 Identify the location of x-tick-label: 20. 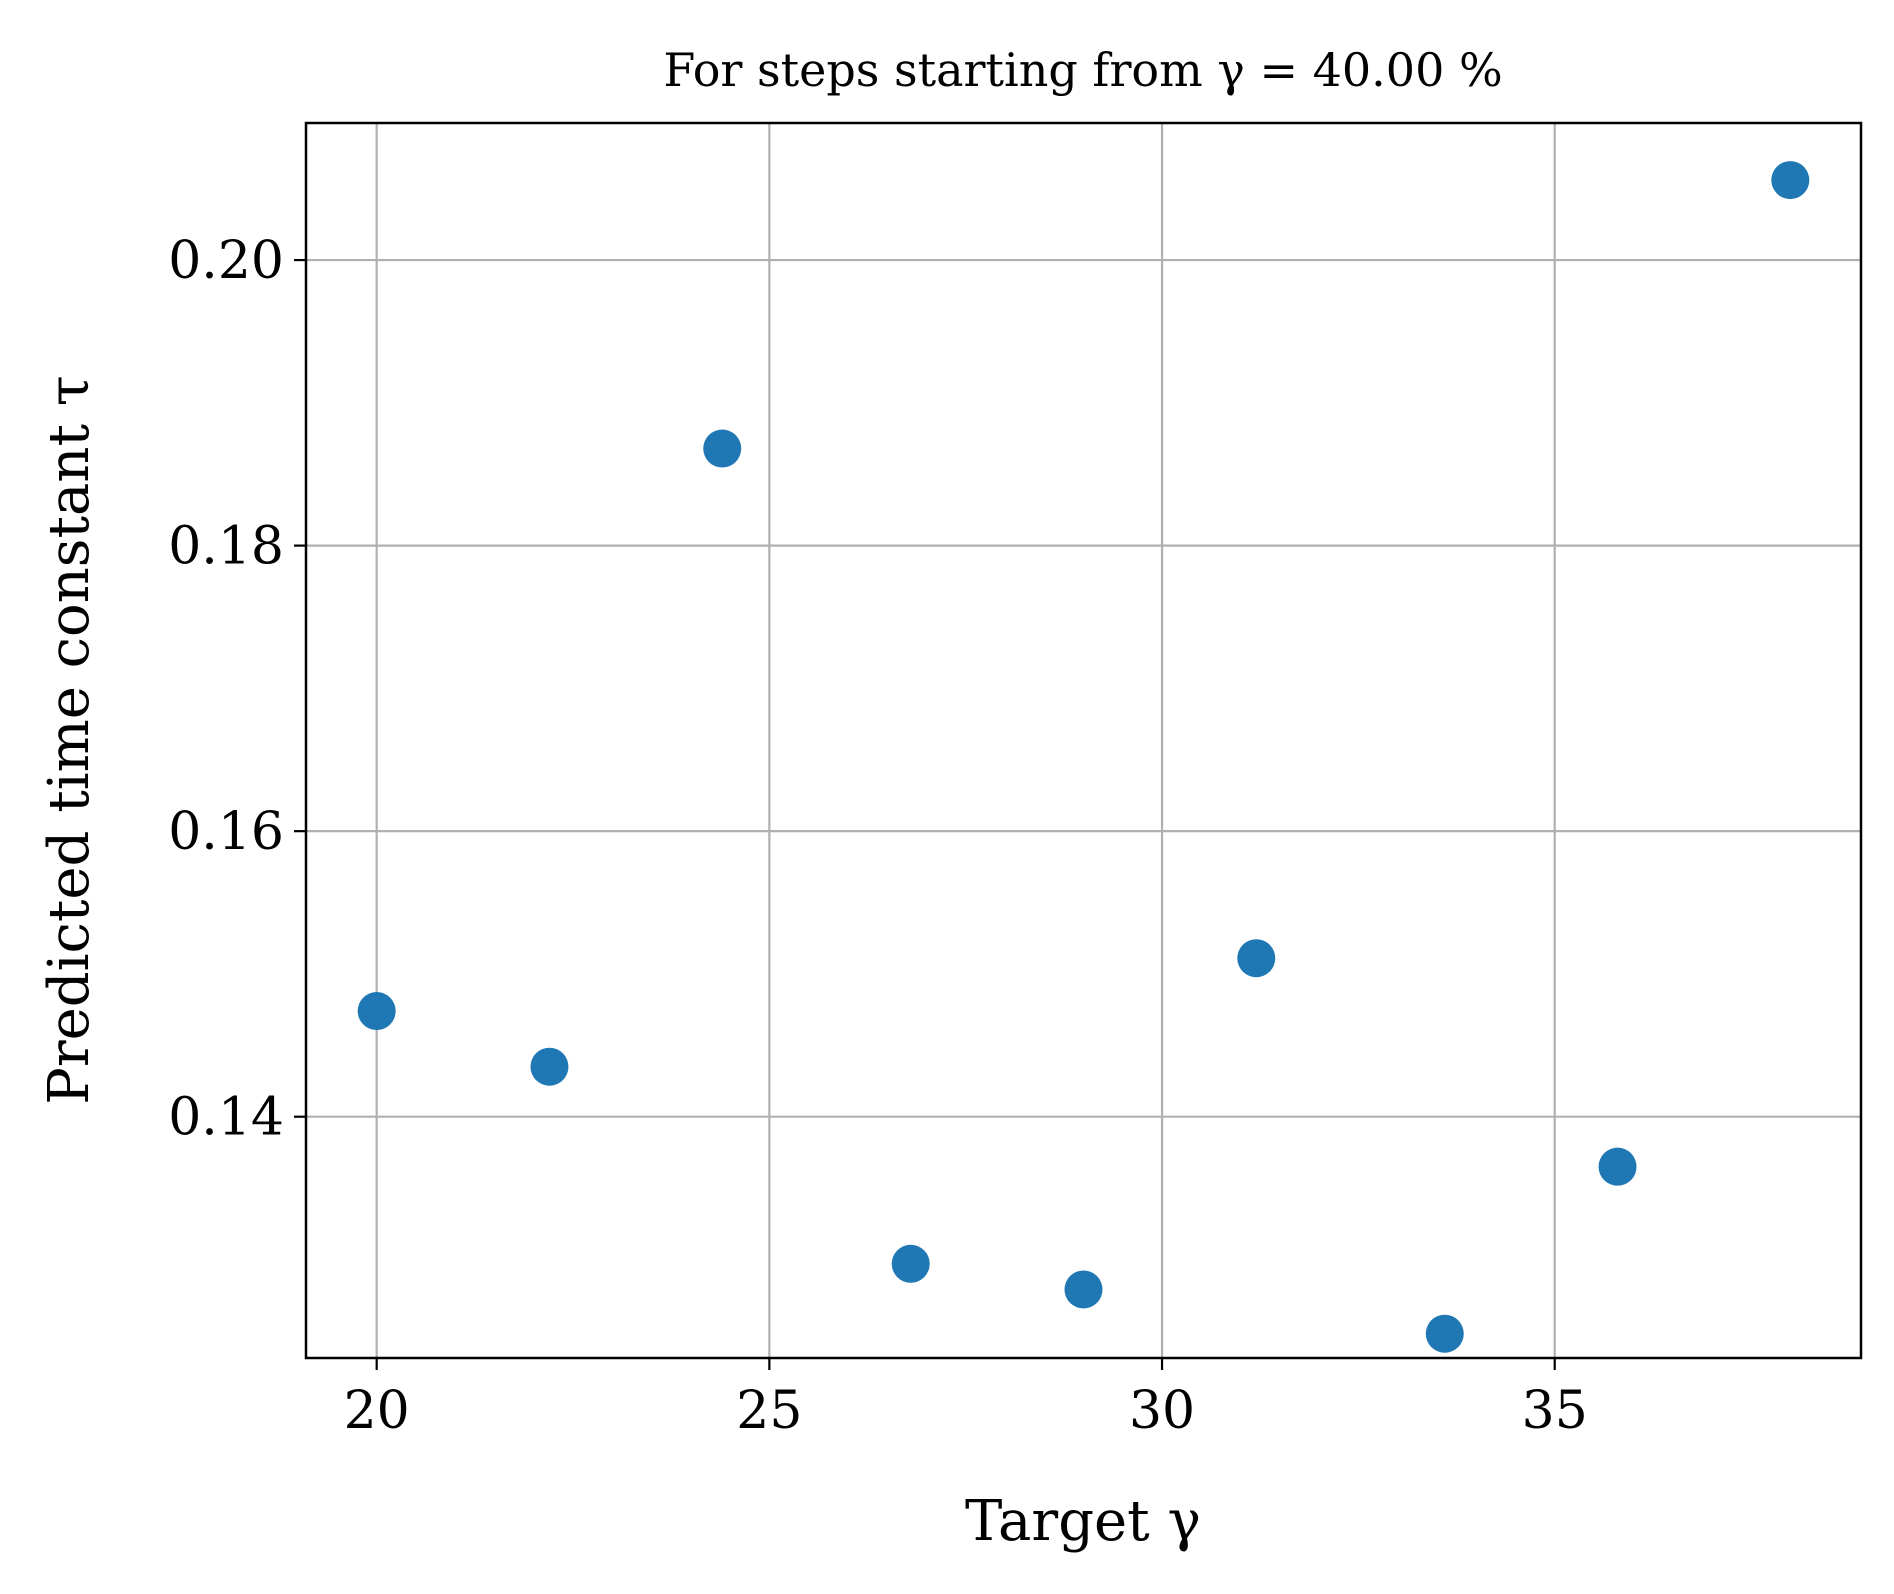
(377, 1411).